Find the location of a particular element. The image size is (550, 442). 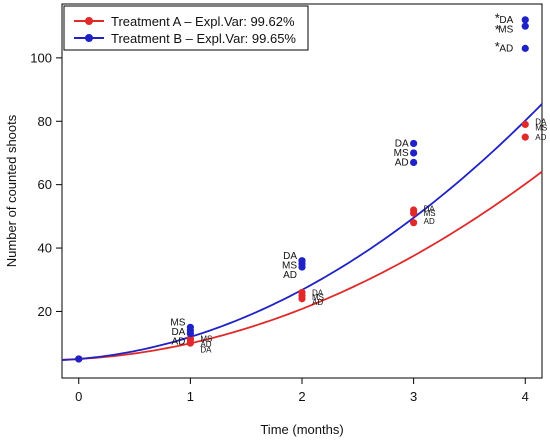

legend-box is located at coordinates (186, 28).